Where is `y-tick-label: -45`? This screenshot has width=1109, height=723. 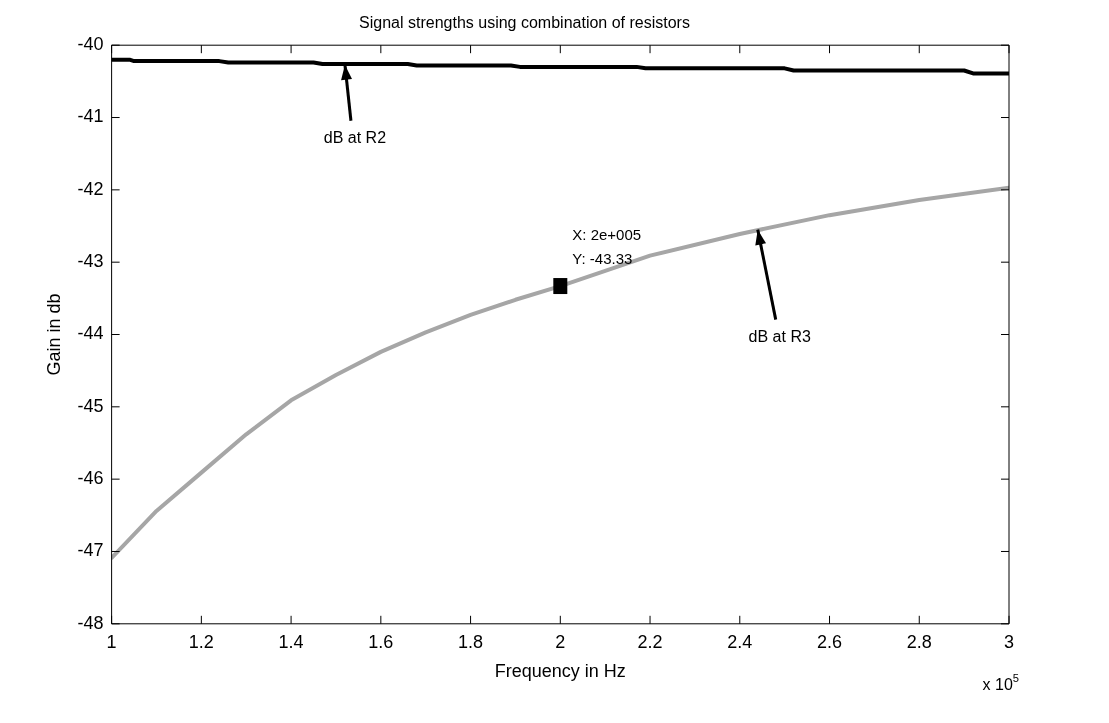
y-tick-label: -45 is located at coordinates (90, 405).